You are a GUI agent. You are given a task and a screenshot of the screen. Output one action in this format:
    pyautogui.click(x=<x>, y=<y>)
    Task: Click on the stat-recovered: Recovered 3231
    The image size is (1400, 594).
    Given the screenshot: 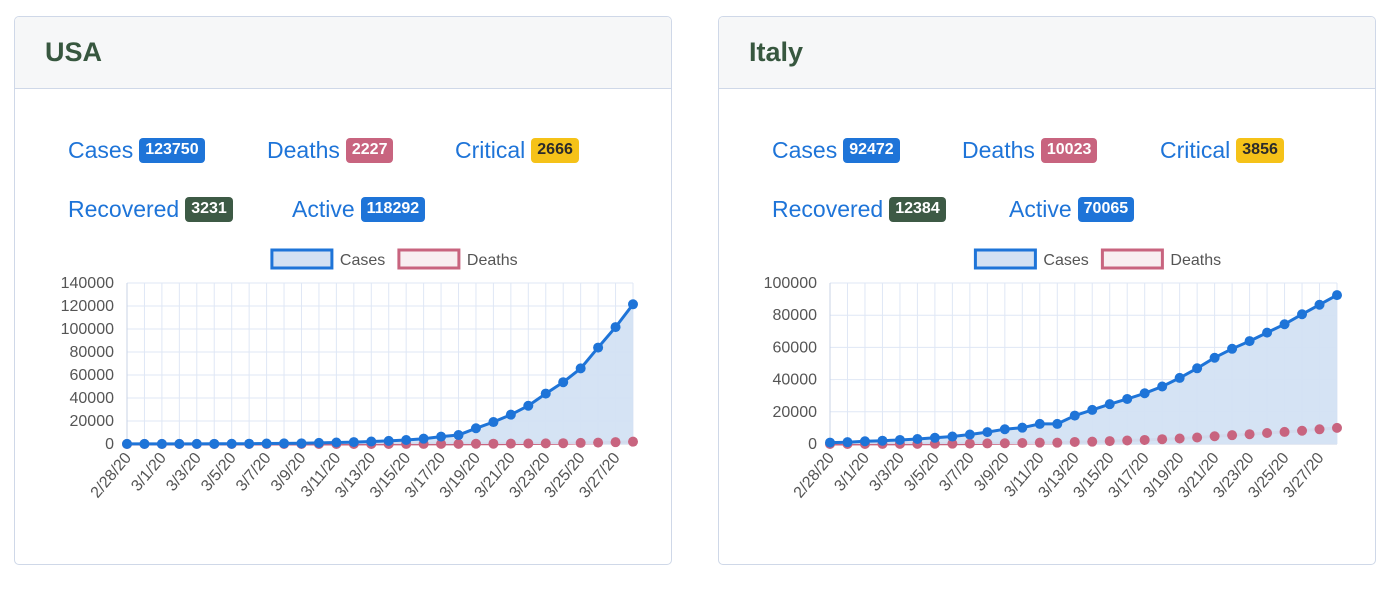 What is the action you would take?
    pyautogui.click(x=150, y=209)
    